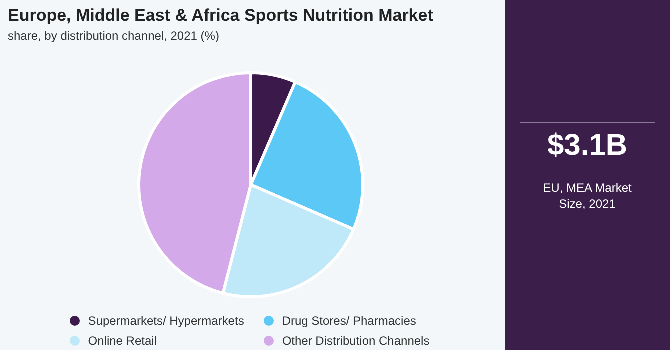  Describe the element at coordinates (166, 321) in the screenshot. I see `legend-label: Supermarkets/ Hypermarkets` at that location.